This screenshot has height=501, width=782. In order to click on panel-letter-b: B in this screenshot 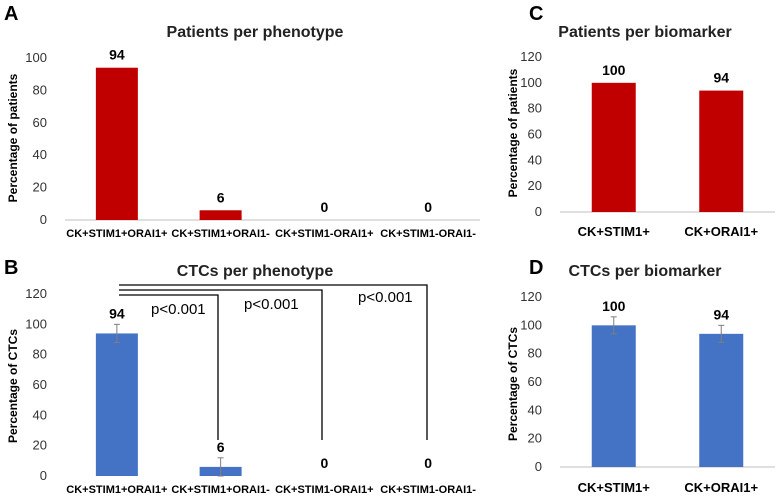, I will do `click(11, 268)`.